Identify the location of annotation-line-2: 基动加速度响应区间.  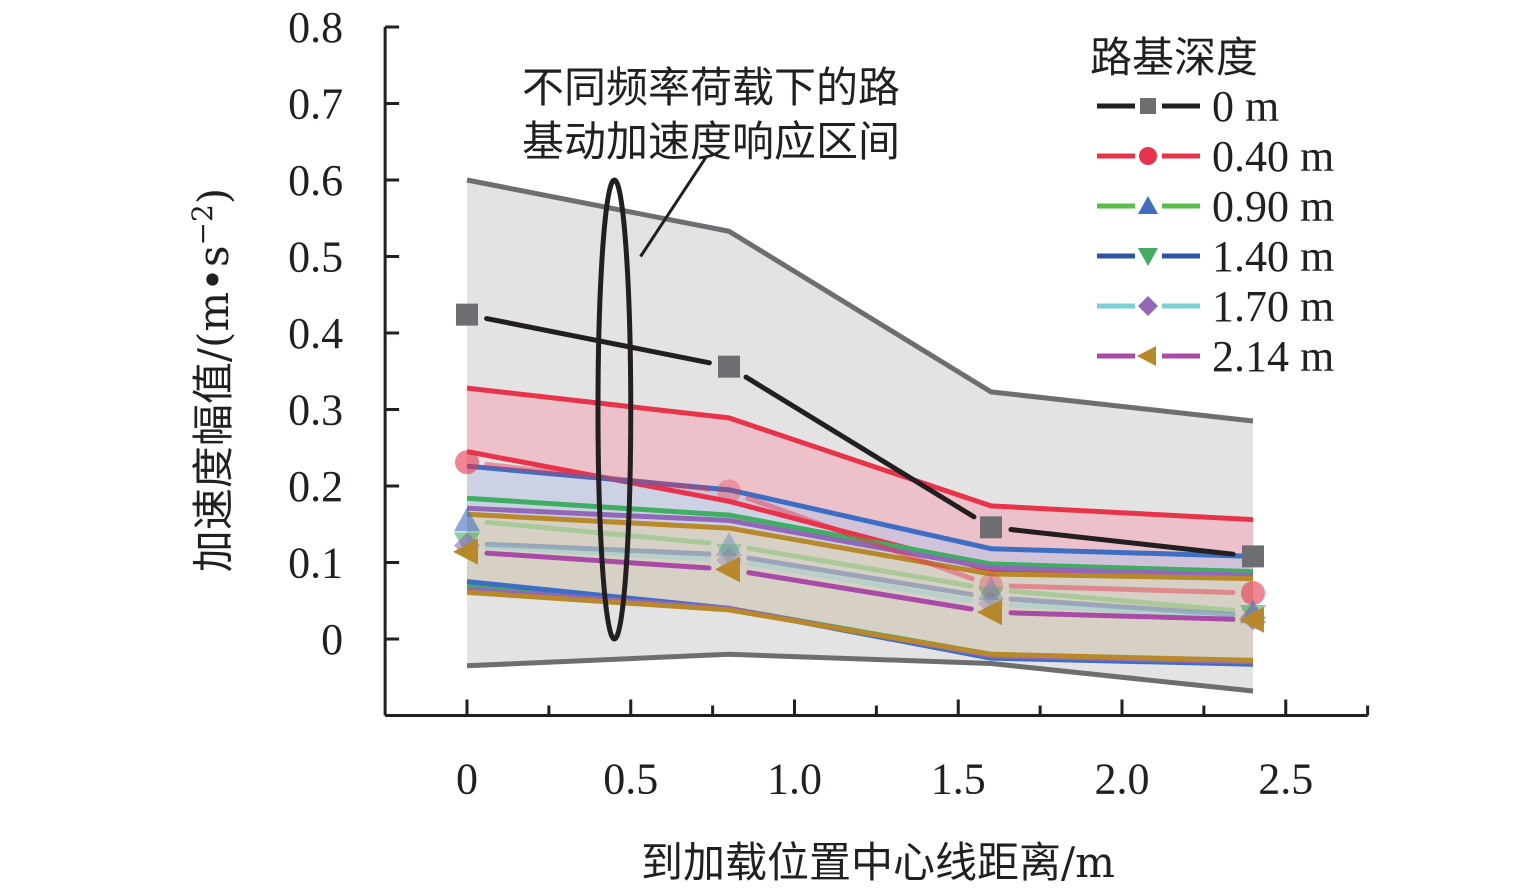
(711, 141).